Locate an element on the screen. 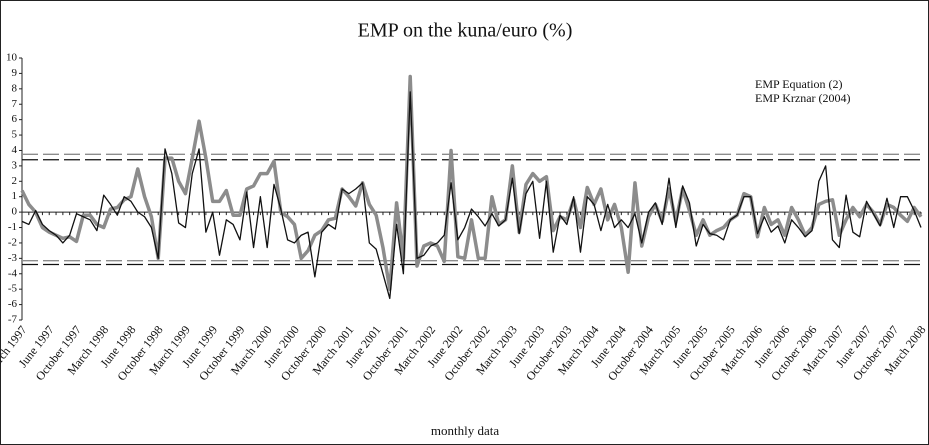  y-tick-label: 1 is located at coordinates (15, 196).